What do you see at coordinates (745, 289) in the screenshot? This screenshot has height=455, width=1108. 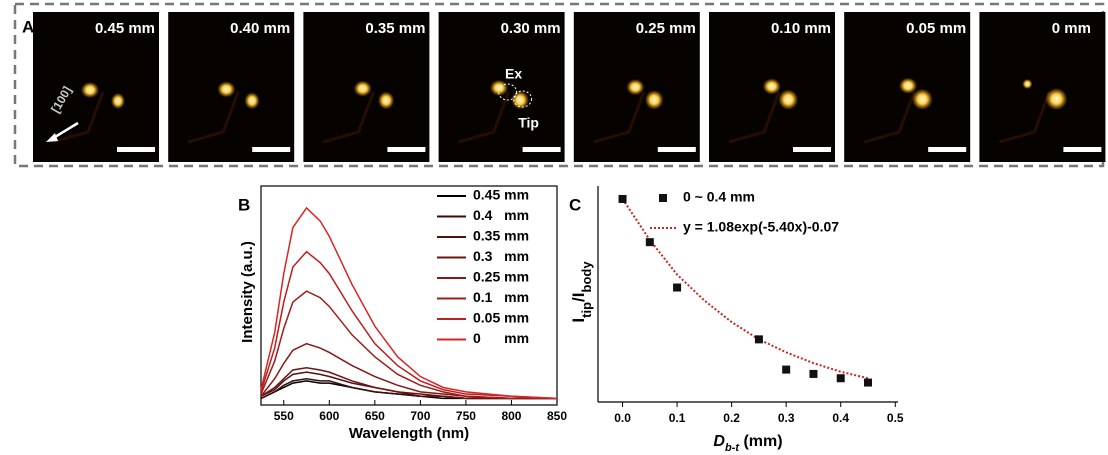 I see `fit-line` at bounding box center [745, 289].